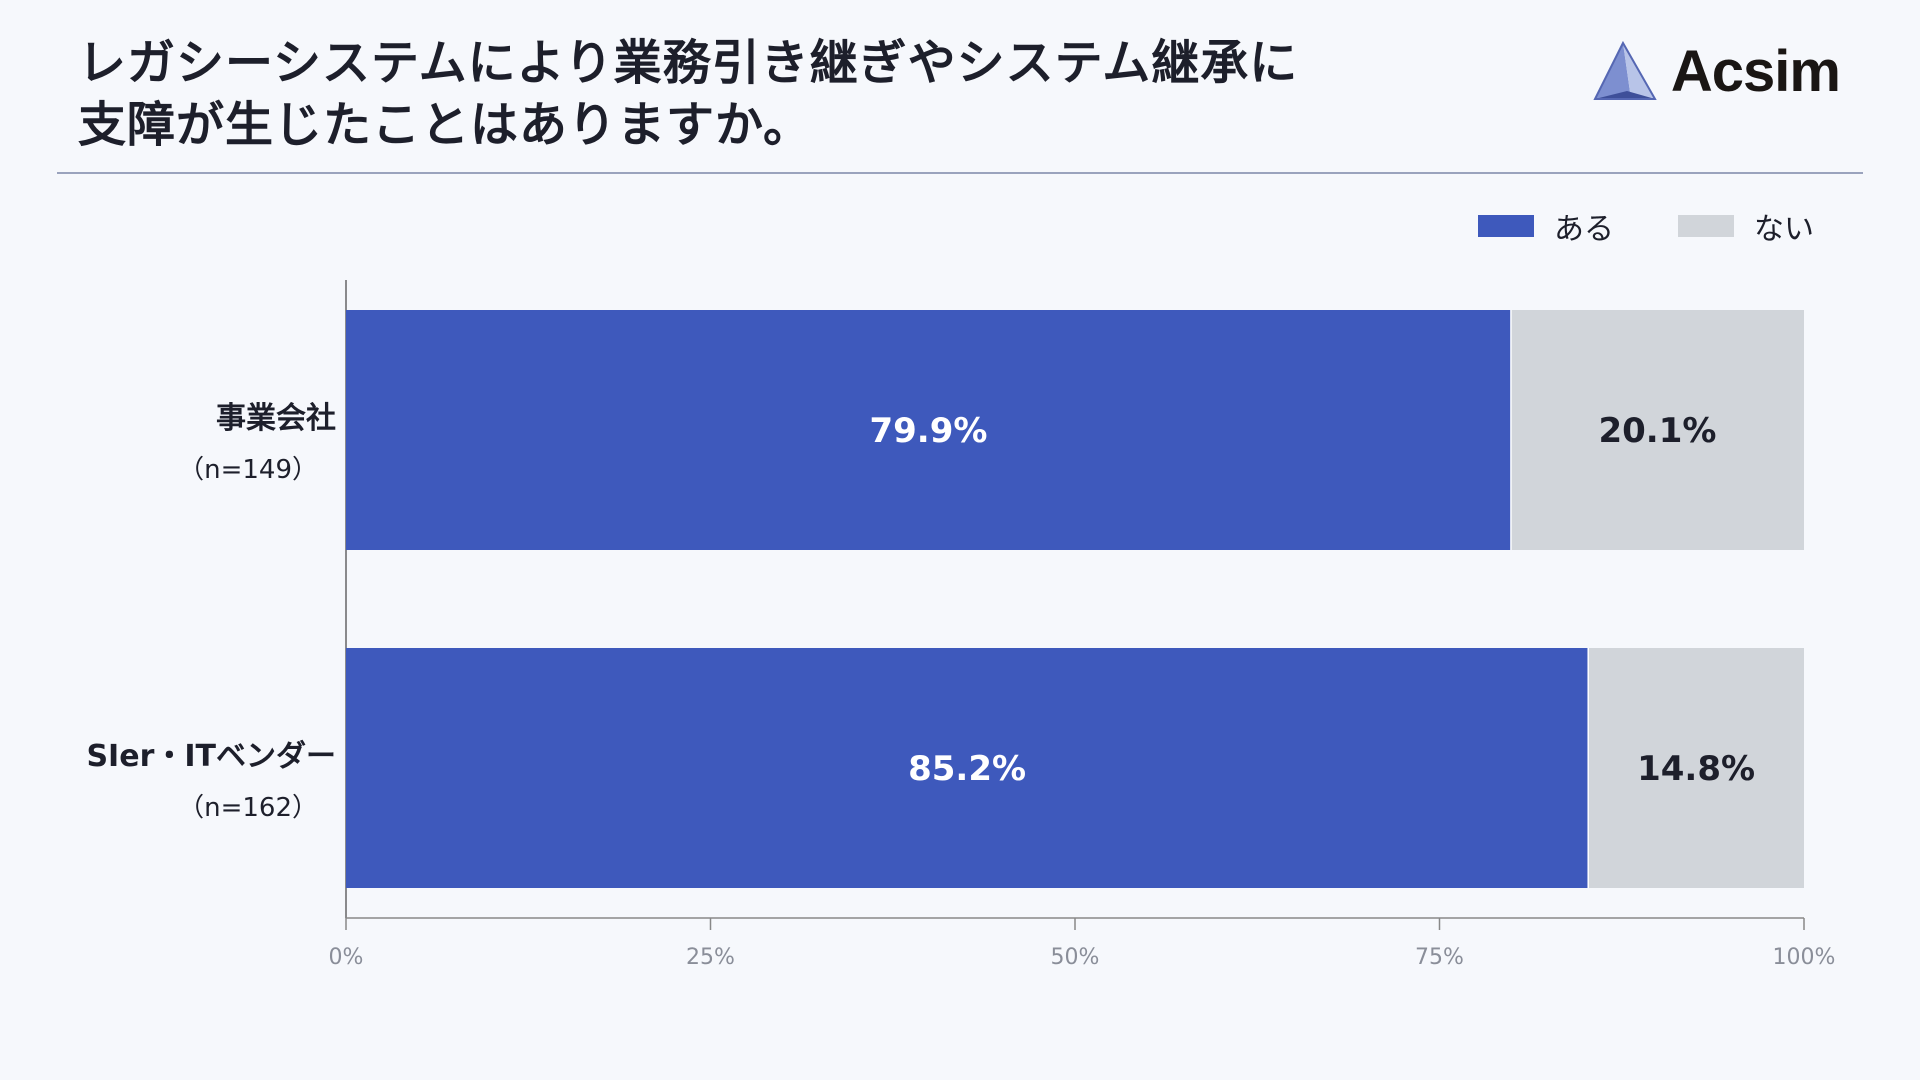 Image resolution: width=1920 pixels, height=1080 pixels. I want to click on title-divider, so click(960, 173).